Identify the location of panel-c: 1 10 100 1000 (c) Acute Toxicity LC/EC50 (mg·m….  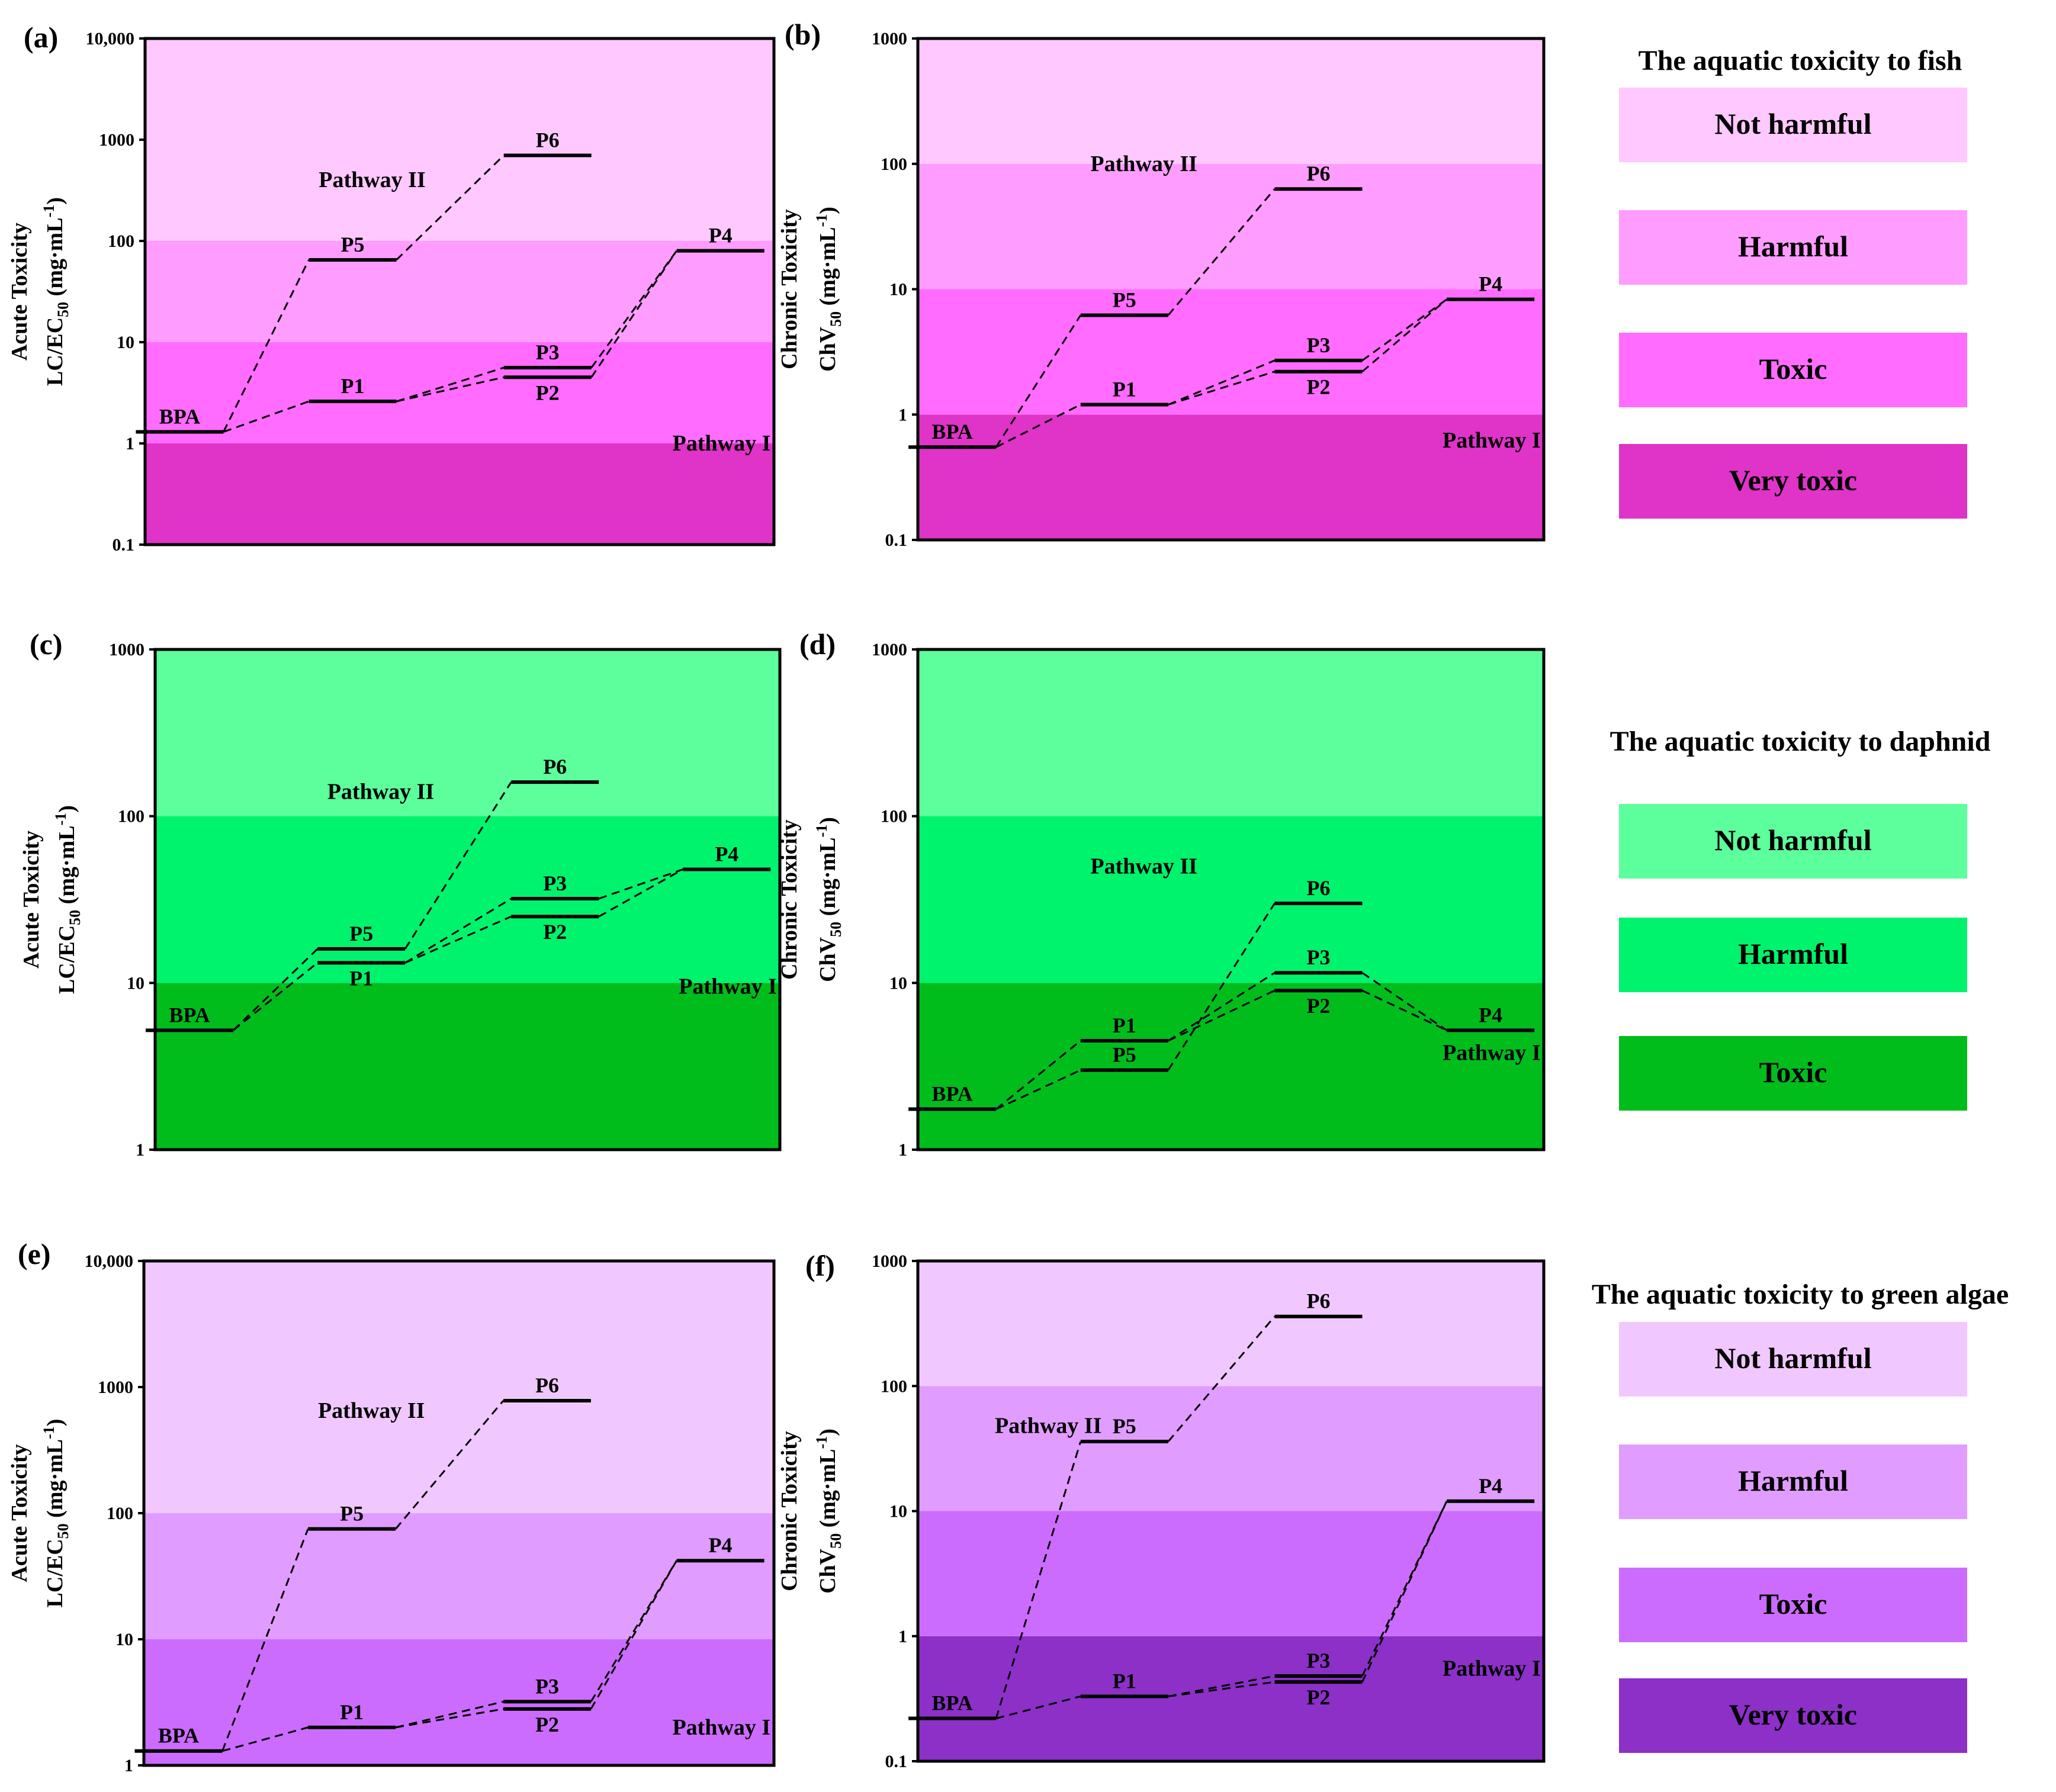
(400, 894).